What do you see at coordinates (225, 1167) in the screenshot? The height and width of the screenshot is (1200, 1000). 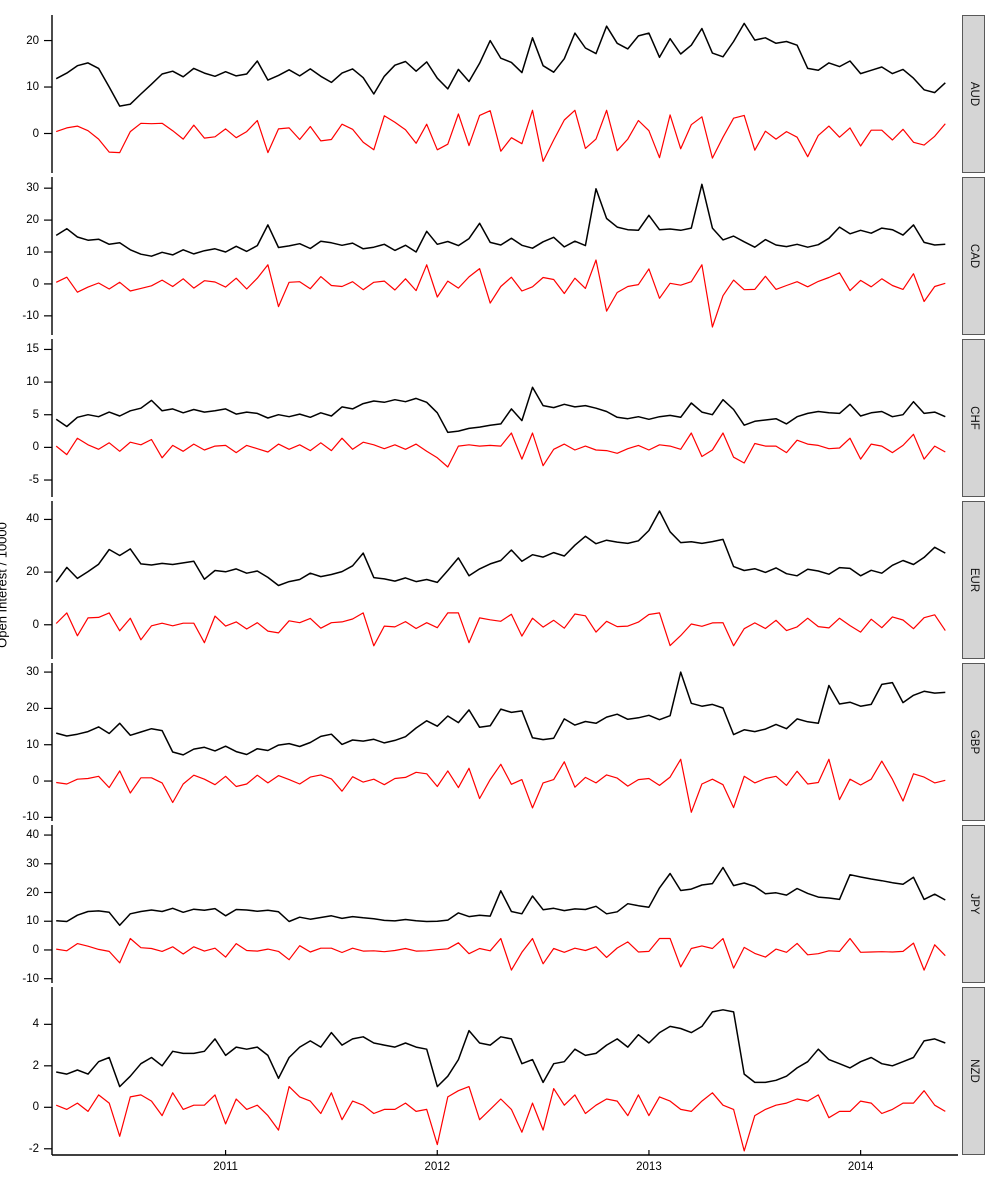 I see `x-tick-label-2011: 2011` at bounding box center [225, 1167].